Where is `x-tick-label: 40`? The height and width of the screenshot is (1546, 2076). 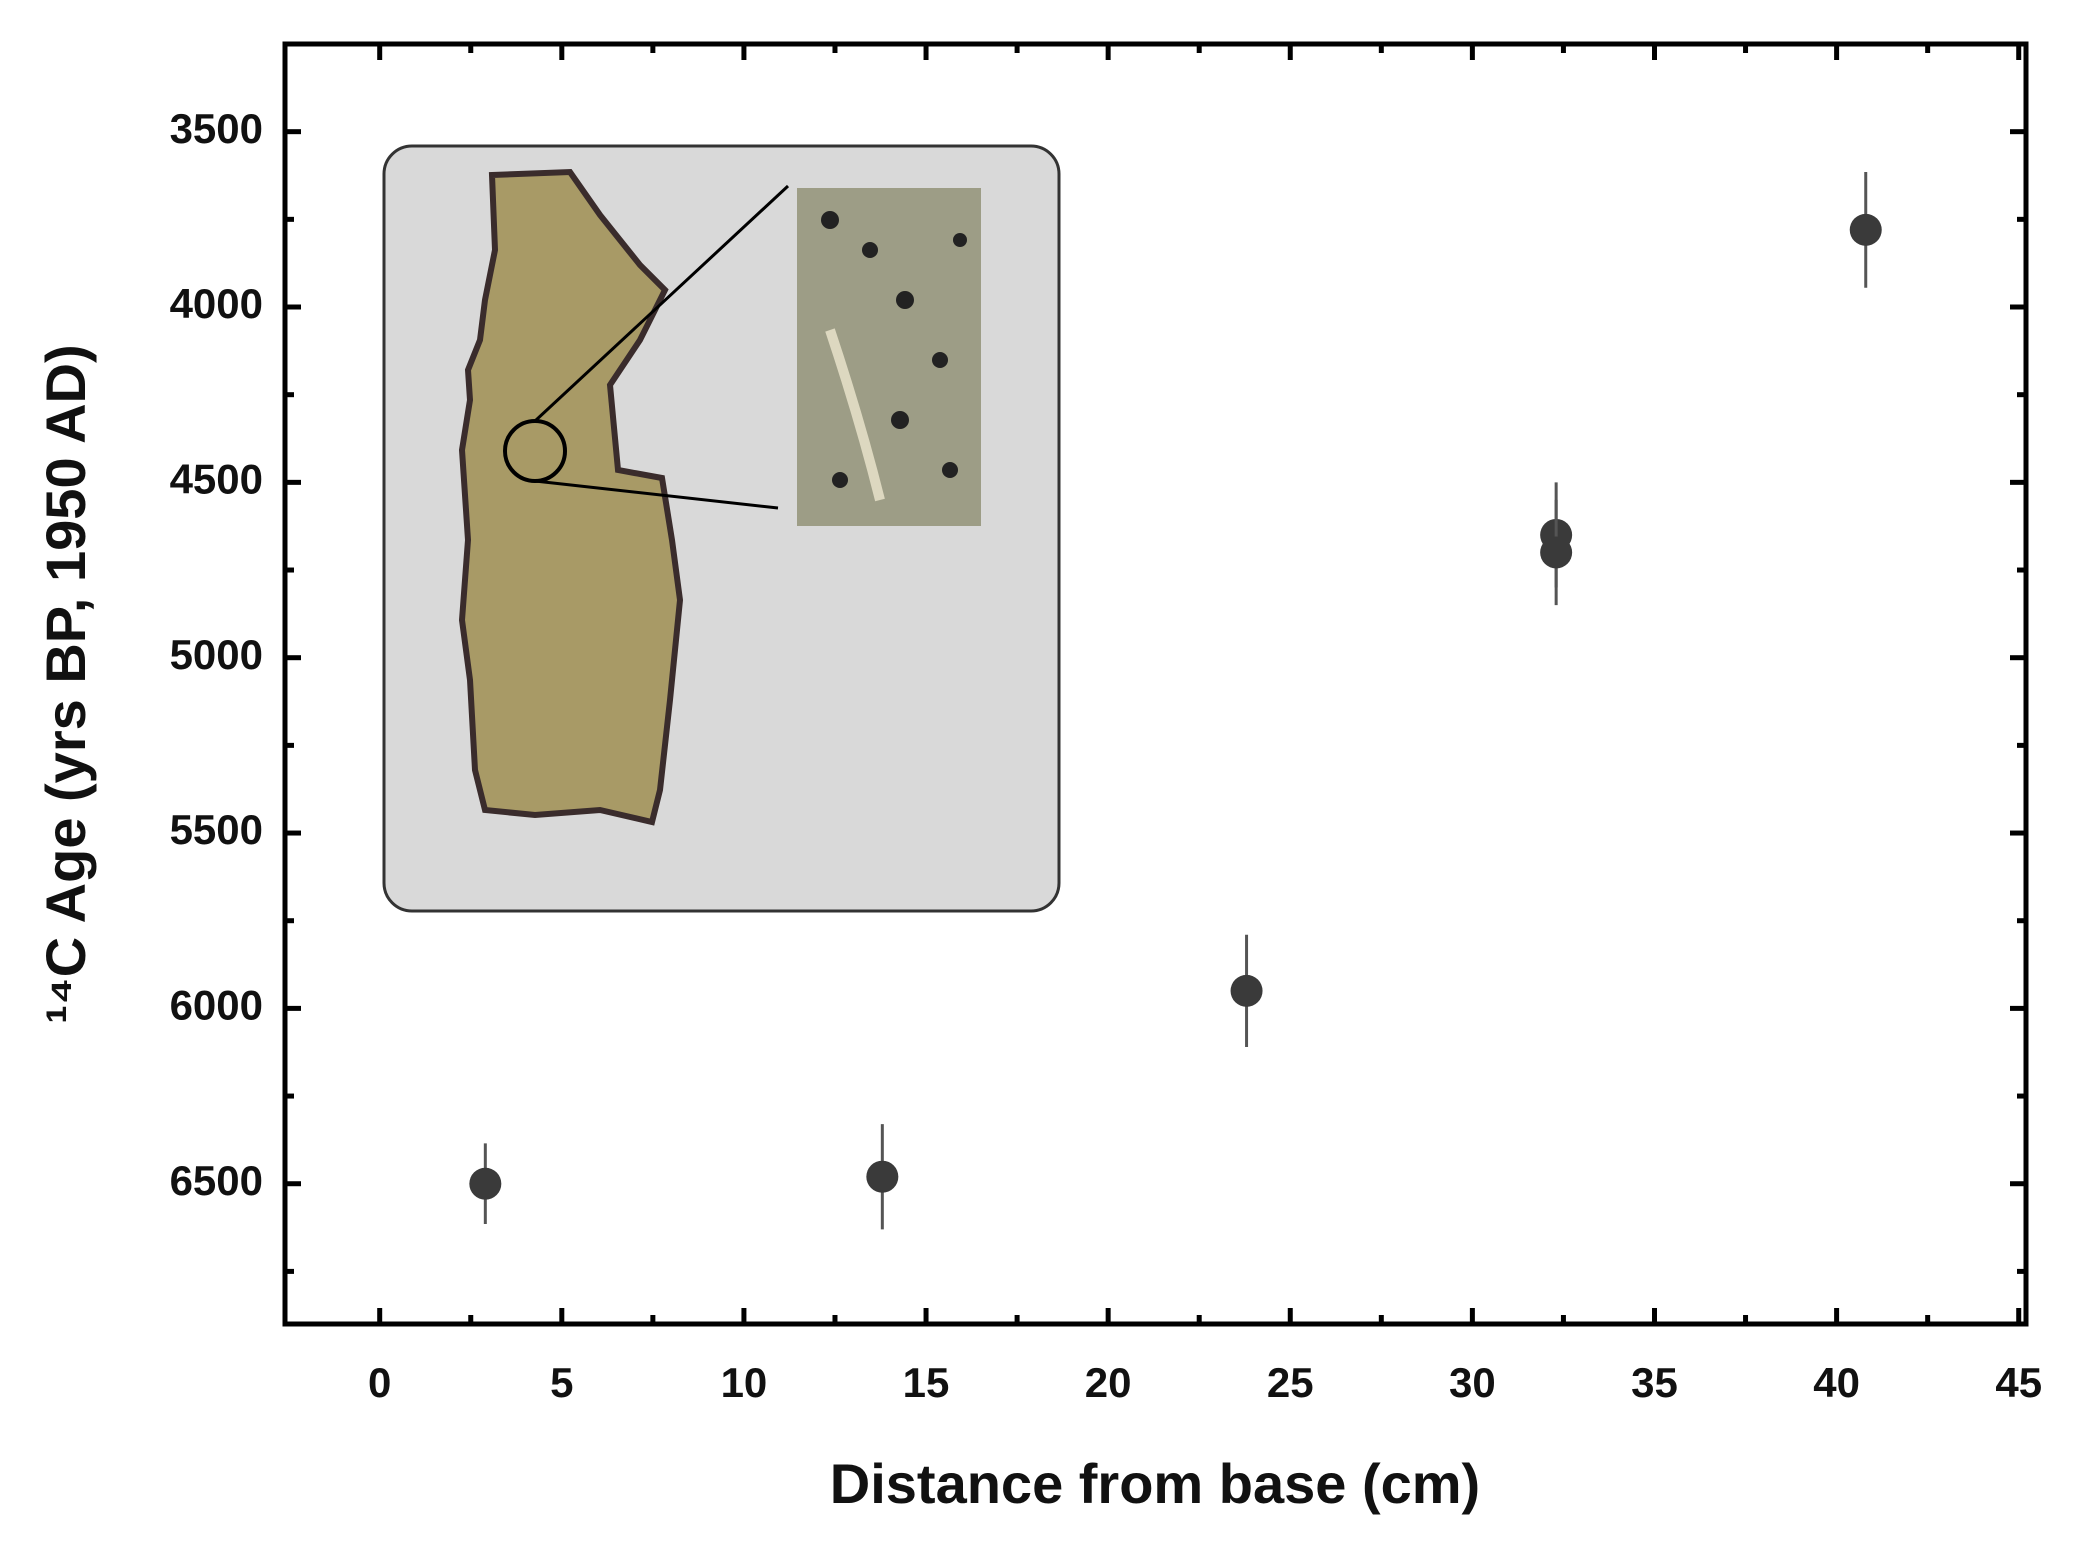 x-tick-label: 40 is located at coordinates (1836, 1382).